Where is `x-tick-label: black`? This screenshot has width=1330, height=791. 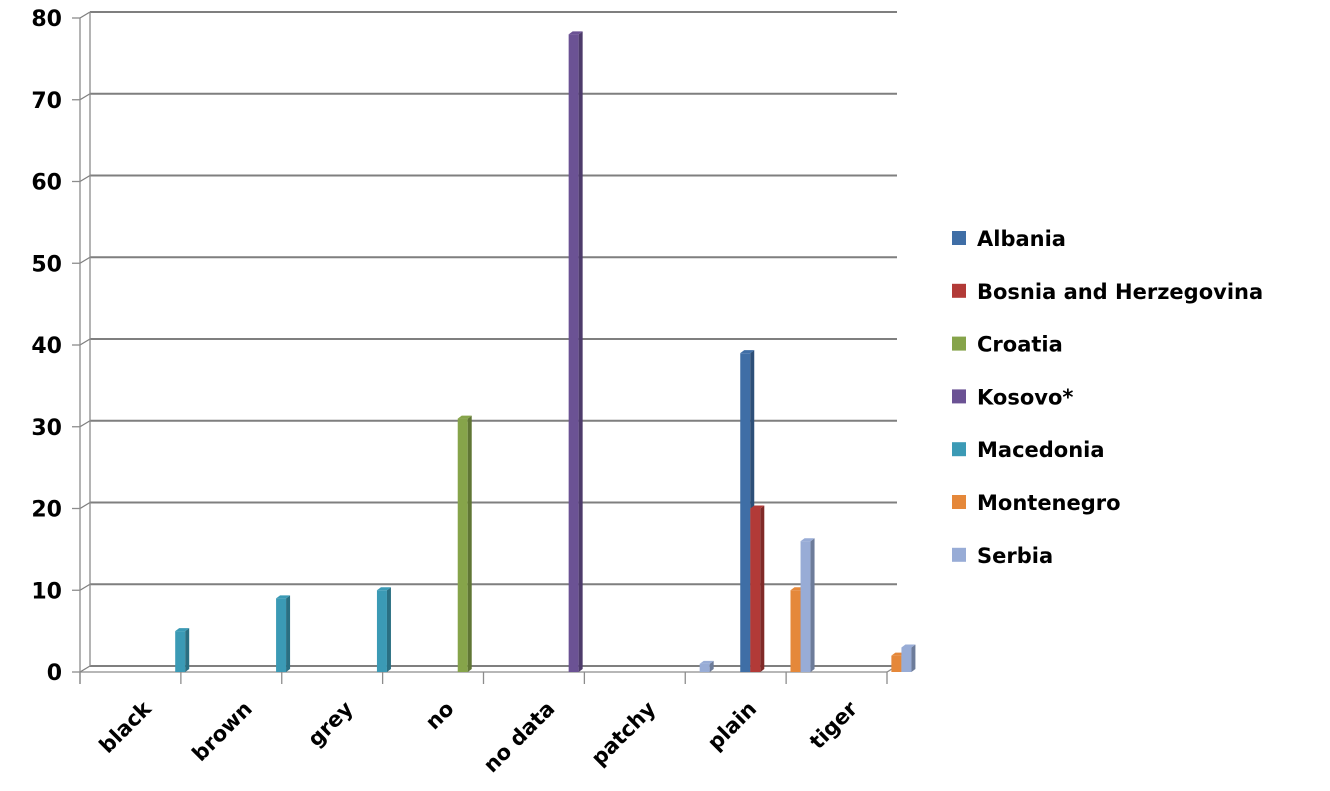
x-tick-label: black is located at coordinates (126, 727).